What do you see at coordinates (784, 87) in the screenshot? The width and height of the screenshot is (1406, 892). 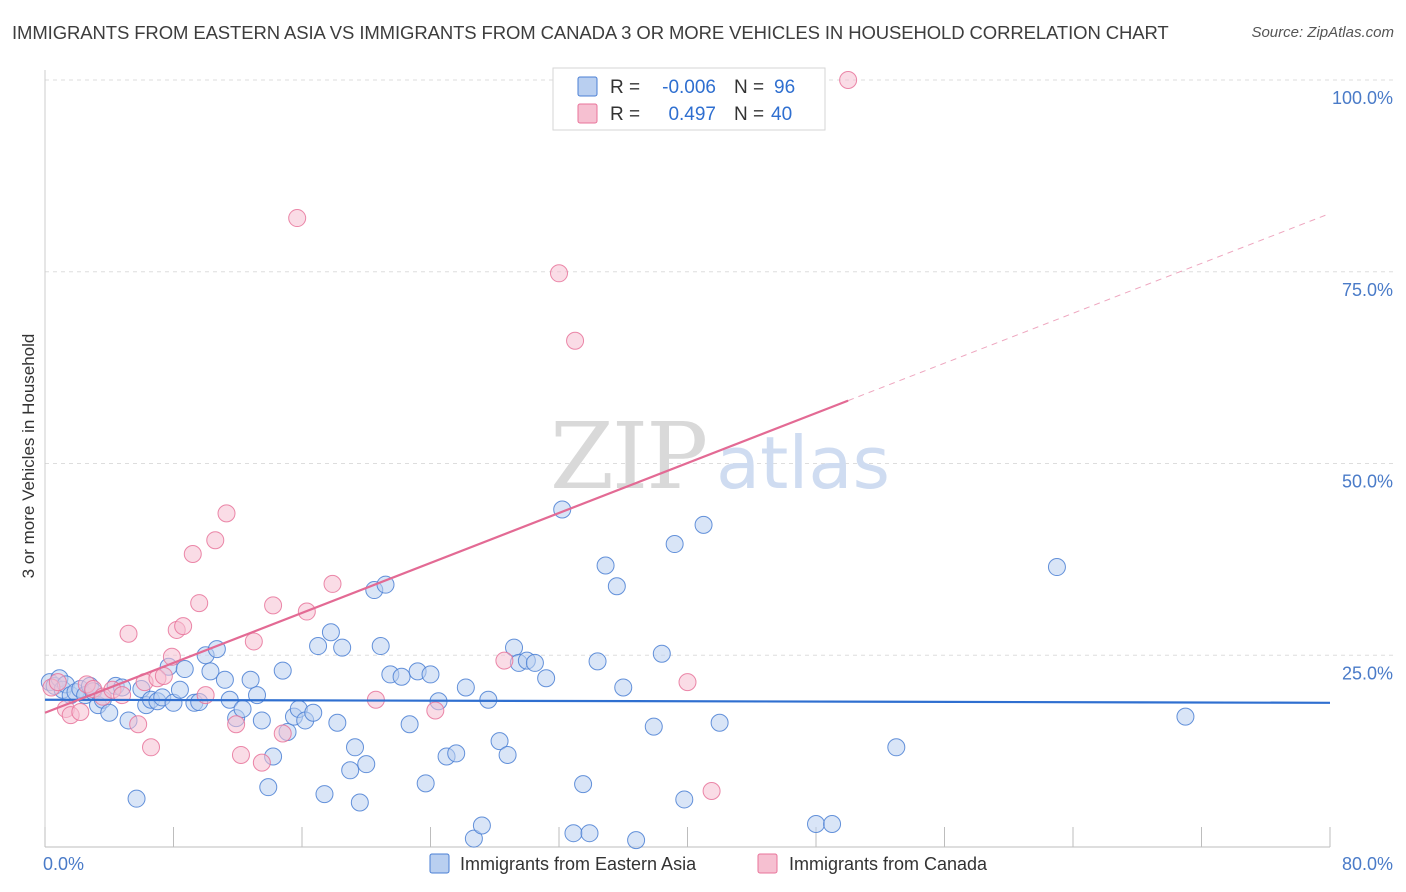 I see `legend-n-value-a: 96` at bounding box center [784, 87].